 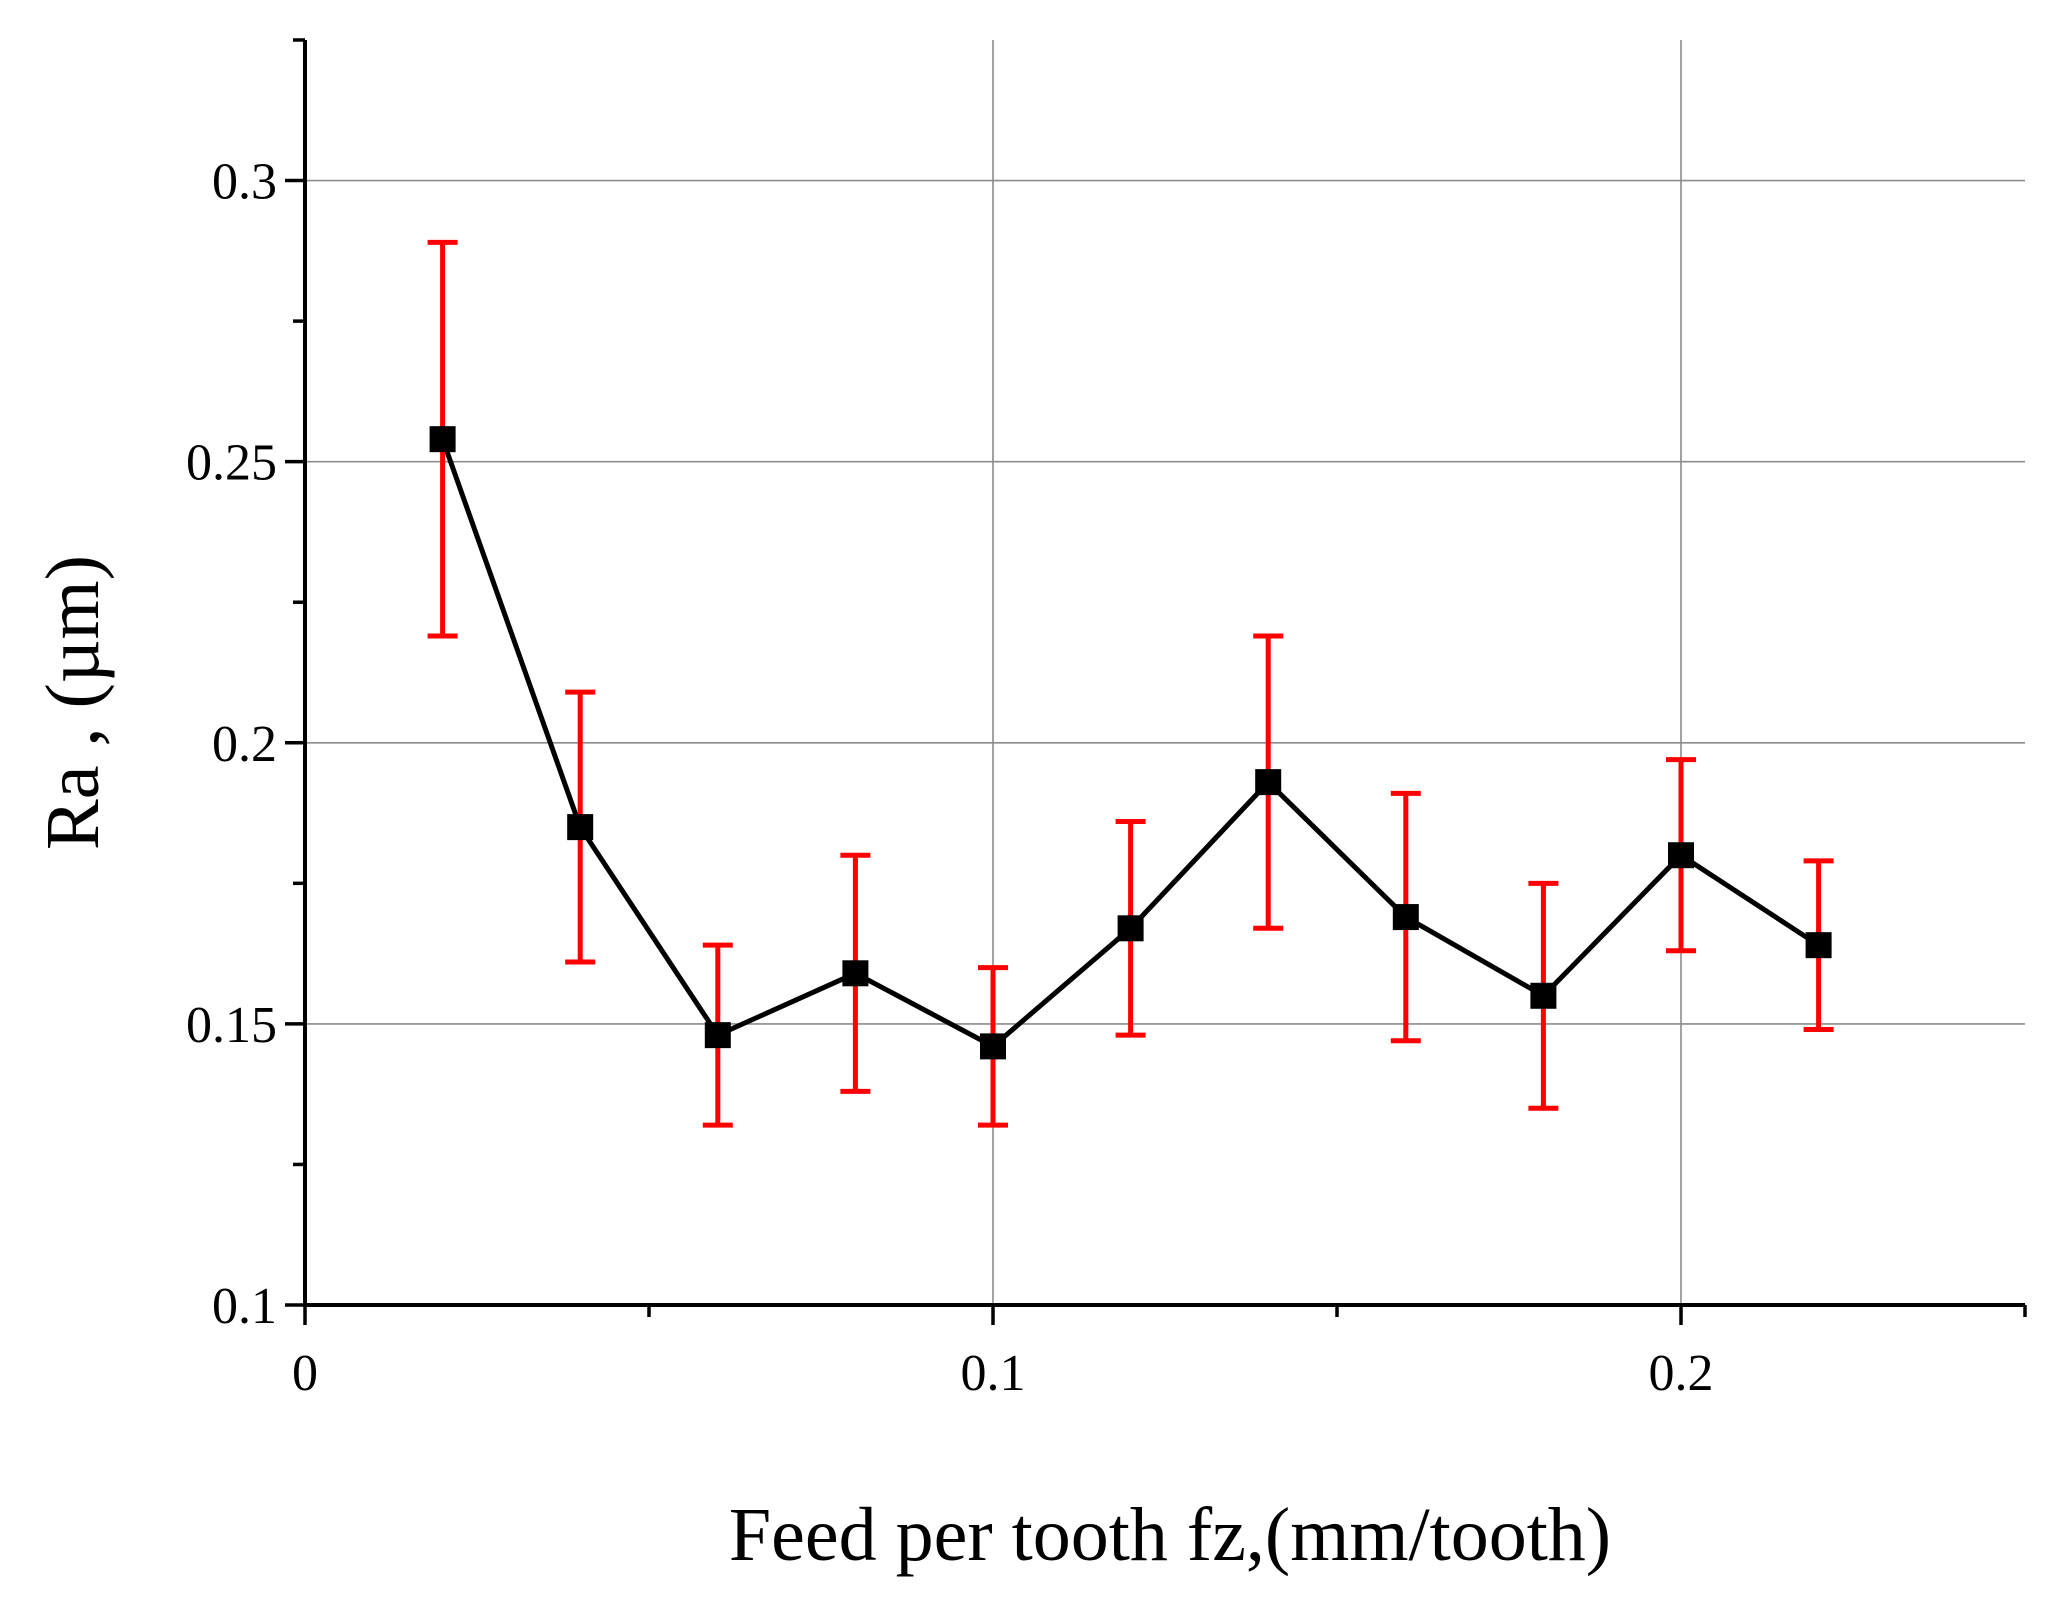 I want to click on x-tick-label: 0.1, so click(x=993, y=1373).